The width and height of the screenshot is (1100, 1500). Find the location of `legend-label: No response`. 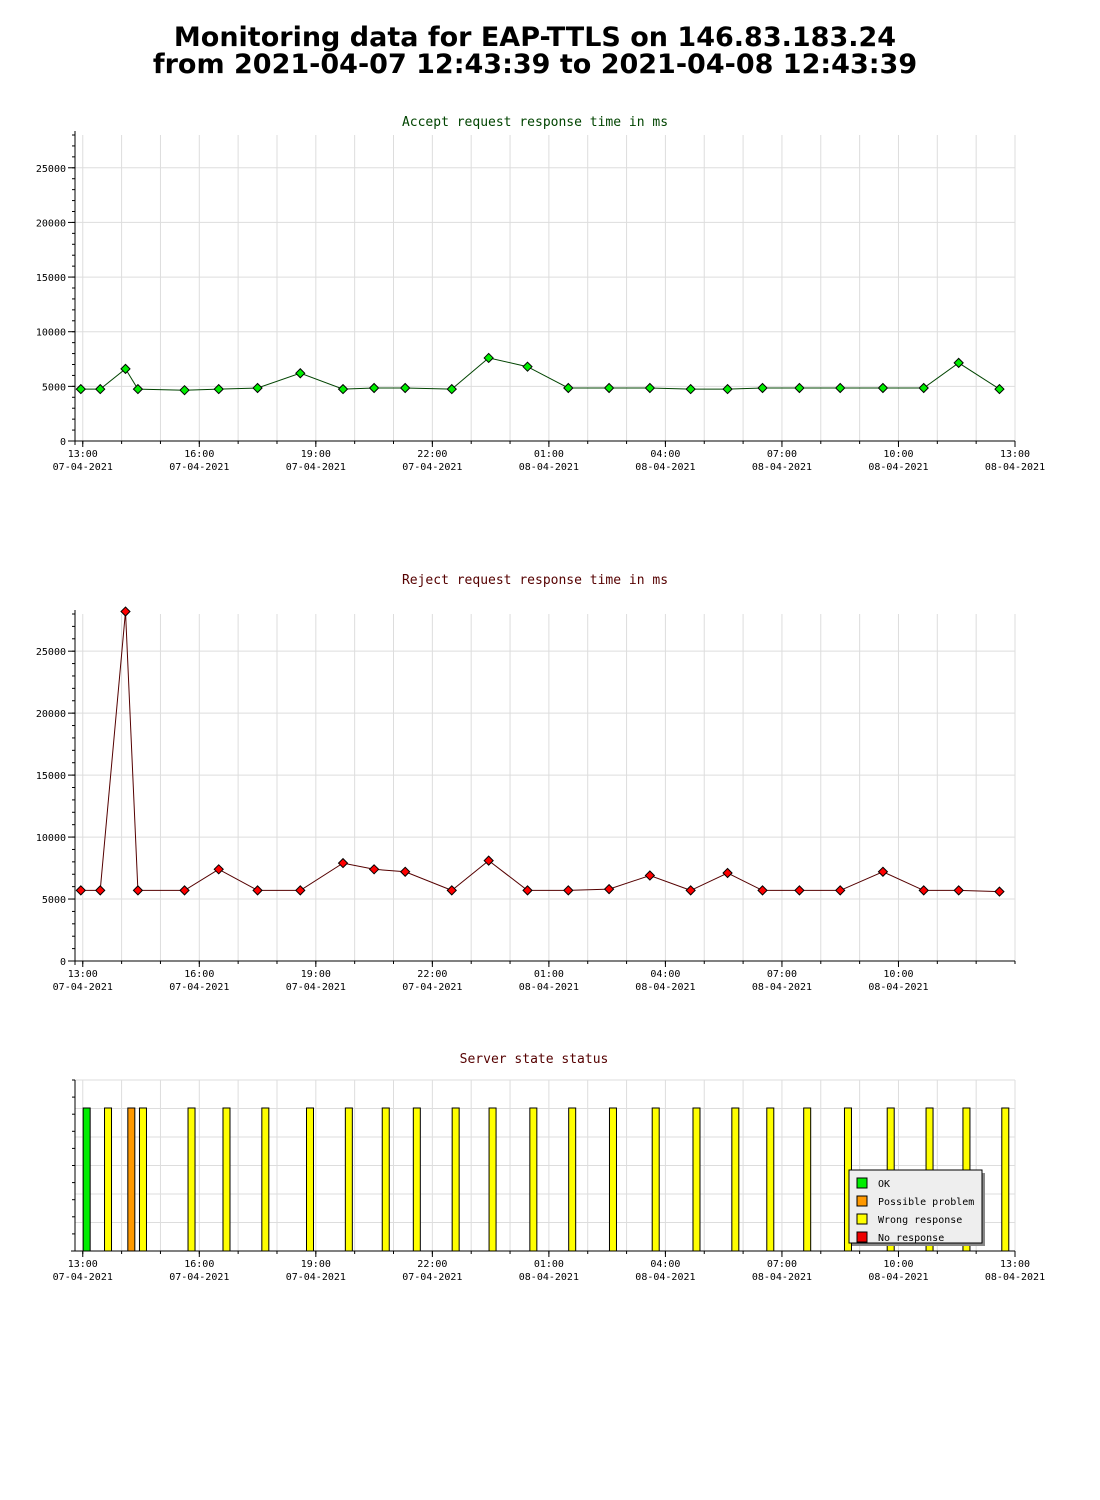

legend-label: No response is located at coordinates (911, 1238).